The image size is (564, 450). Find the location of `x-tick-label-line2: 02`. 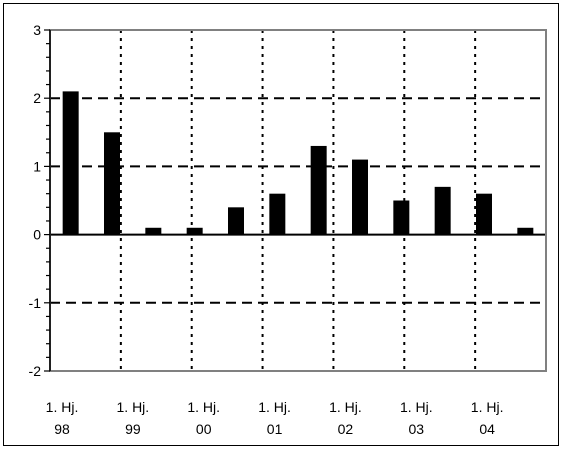

x-tick-label-line2: 02 is located at coordinates (346, 429).